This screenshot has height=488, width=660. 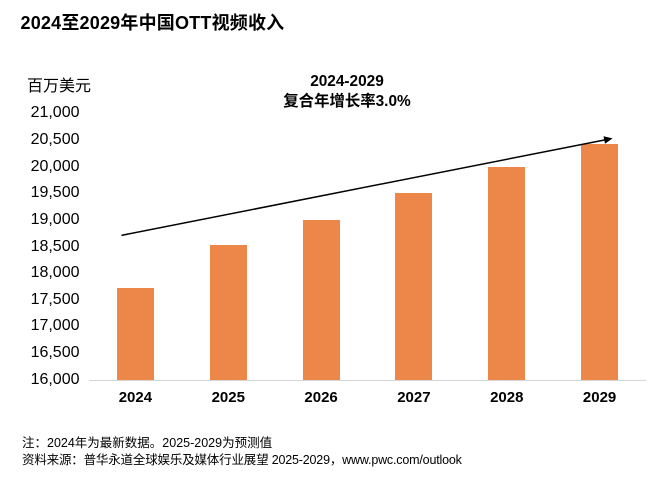 What do you see at coordinates (55, 326) in the screenshot?
I see `y-tick-label: 17,000` at bounding box center [55, 326].